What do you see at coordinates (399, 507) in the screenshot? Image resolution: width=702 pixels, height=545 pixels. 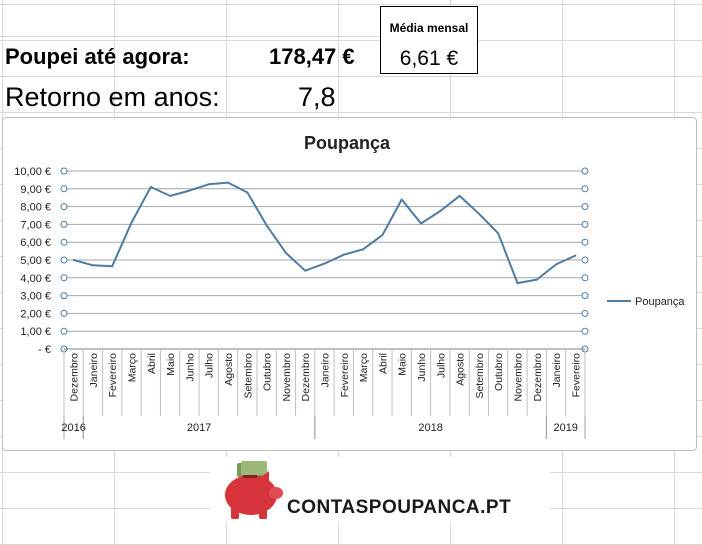 I see `brand-logo-text: CONTASPOUPANCA.PT` at bounding box center [399, 507].